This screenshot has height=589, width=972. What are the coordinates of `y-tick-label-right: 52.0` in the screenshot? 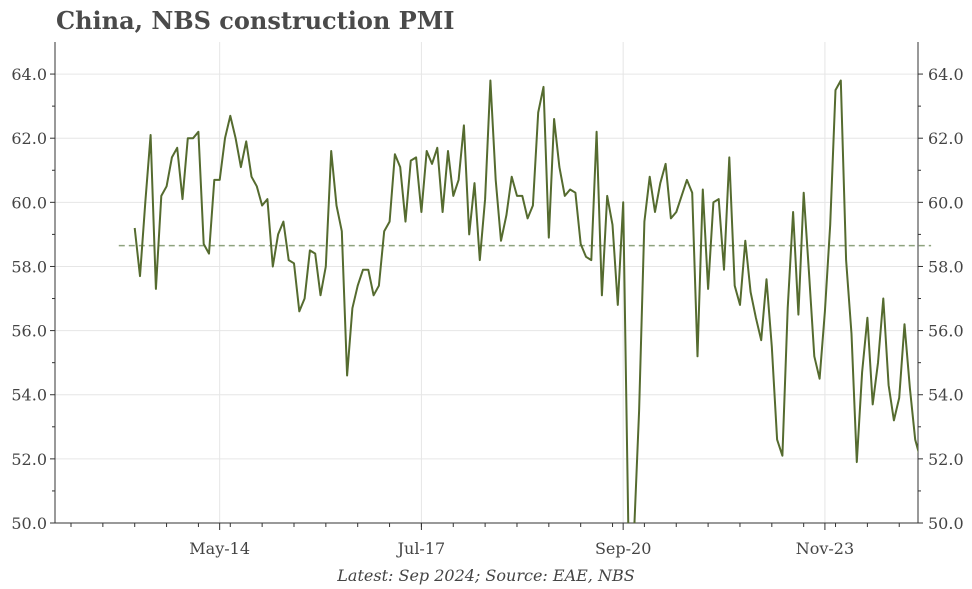 It's located at (946, 459).